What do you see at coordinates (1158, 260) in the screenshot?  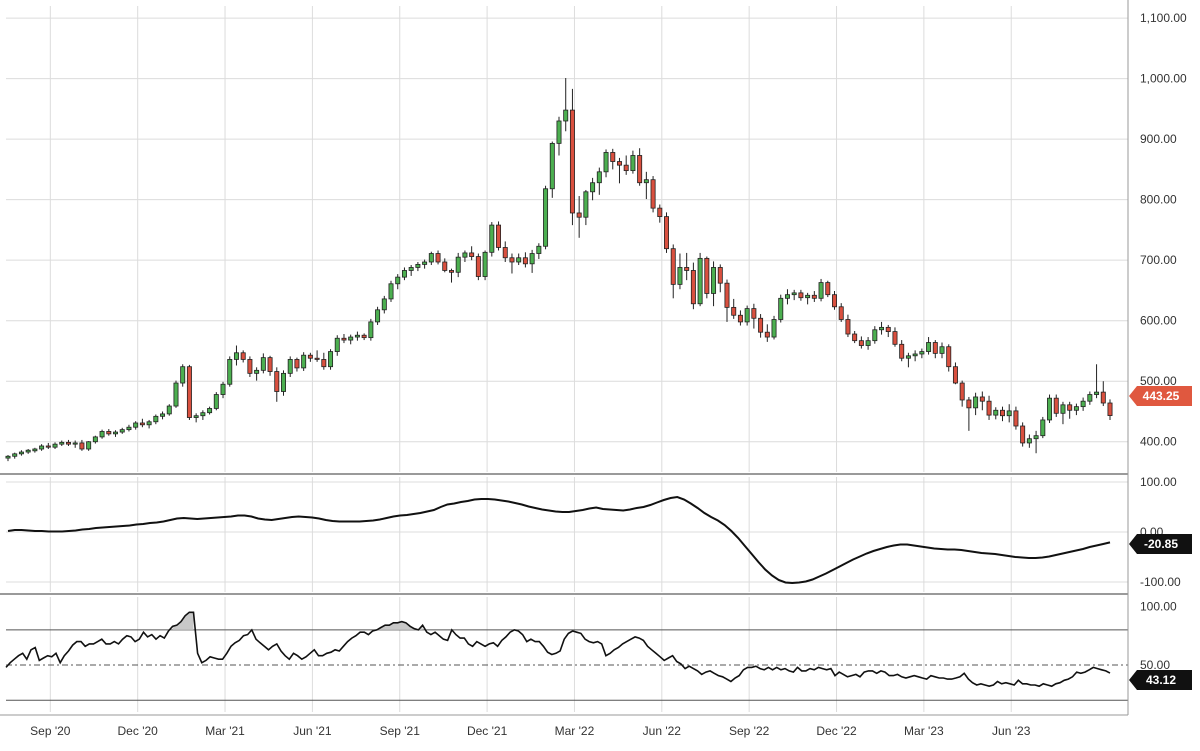 I see `y-tick-label: 700.00` at bounding box center [1158, 260].